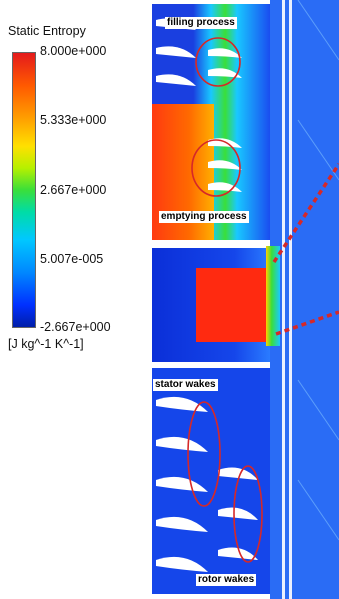 The height and width of the screenshot is (599, 339). What do you see at coordinates (75, 327) in the screenshot?
I see `tick-label-min: -2.667e+000` at bounding box center [75, 327].